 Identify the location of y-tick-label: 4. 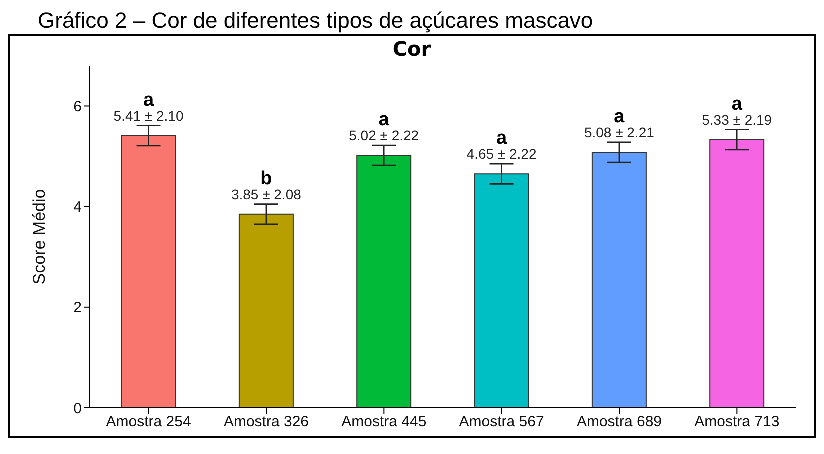
(78, 207).